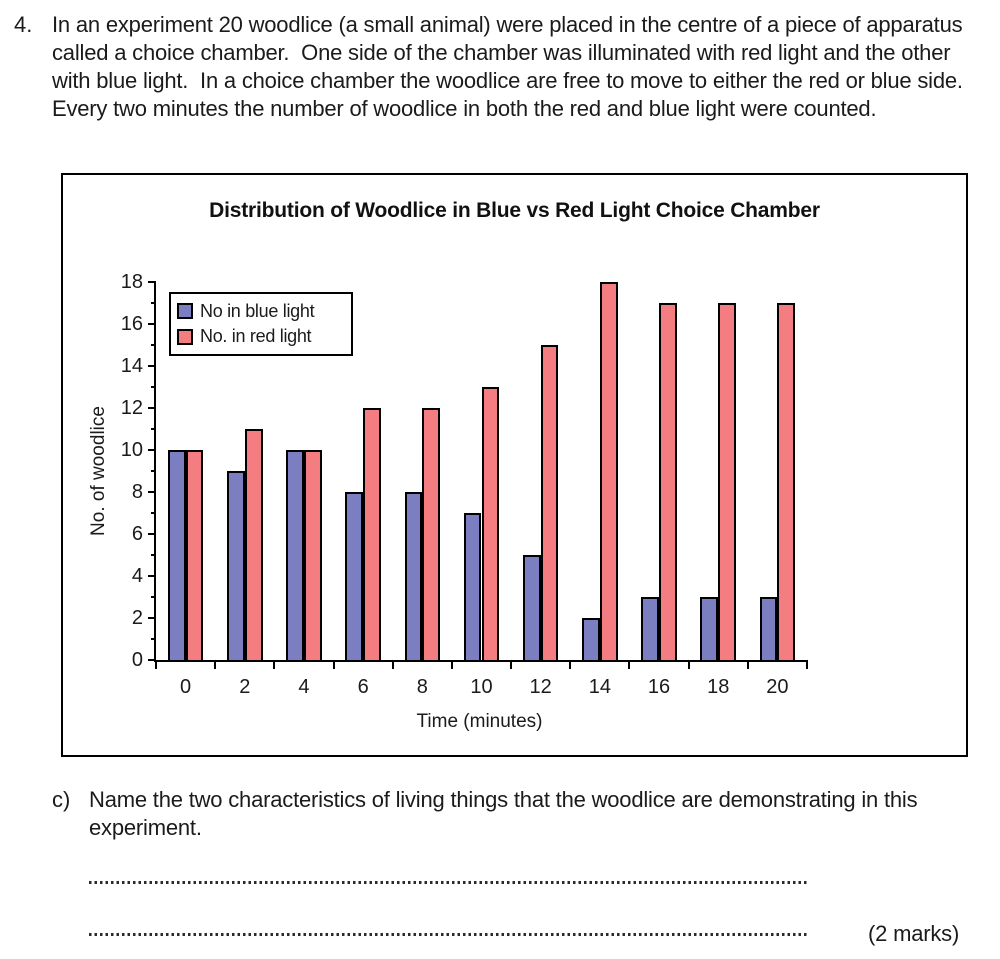  I want to click on y-tick-label: 0, so click(137, 660).